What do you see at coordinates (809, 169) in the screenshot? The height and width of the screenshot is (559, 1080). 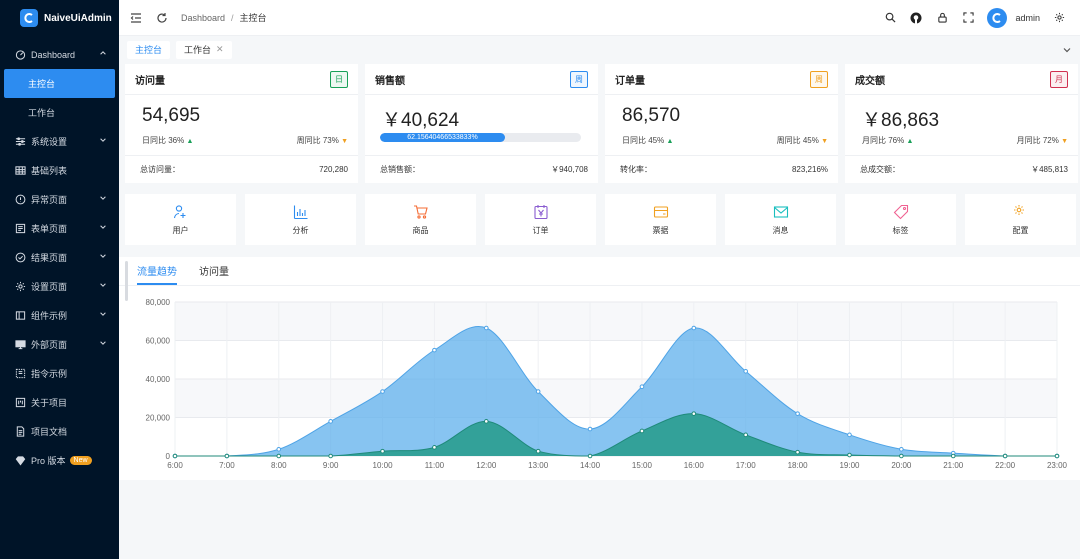 I see `footer-value: 823,216%` at bounding box center [809, 169].